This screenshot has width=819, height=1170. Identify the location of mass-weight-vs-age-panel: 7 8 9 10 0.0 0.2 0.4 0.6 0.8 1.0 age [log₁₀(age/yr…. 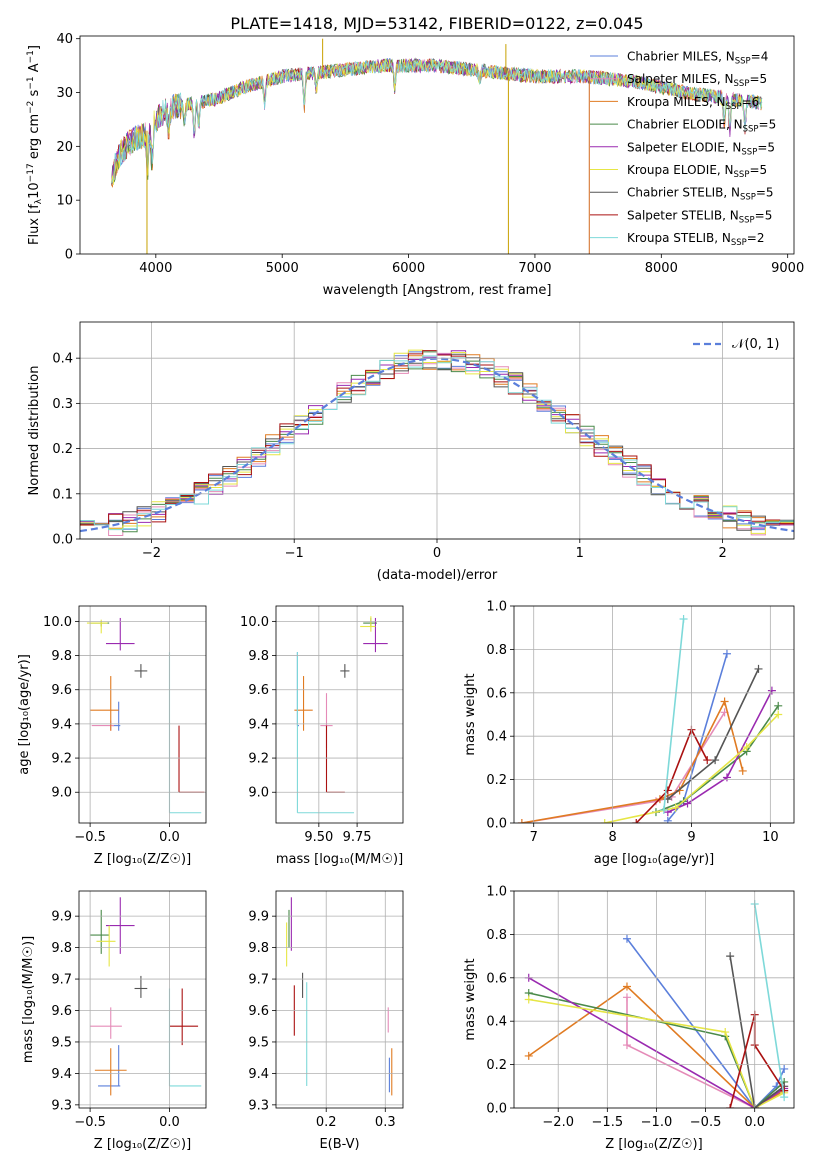
(629, 733).